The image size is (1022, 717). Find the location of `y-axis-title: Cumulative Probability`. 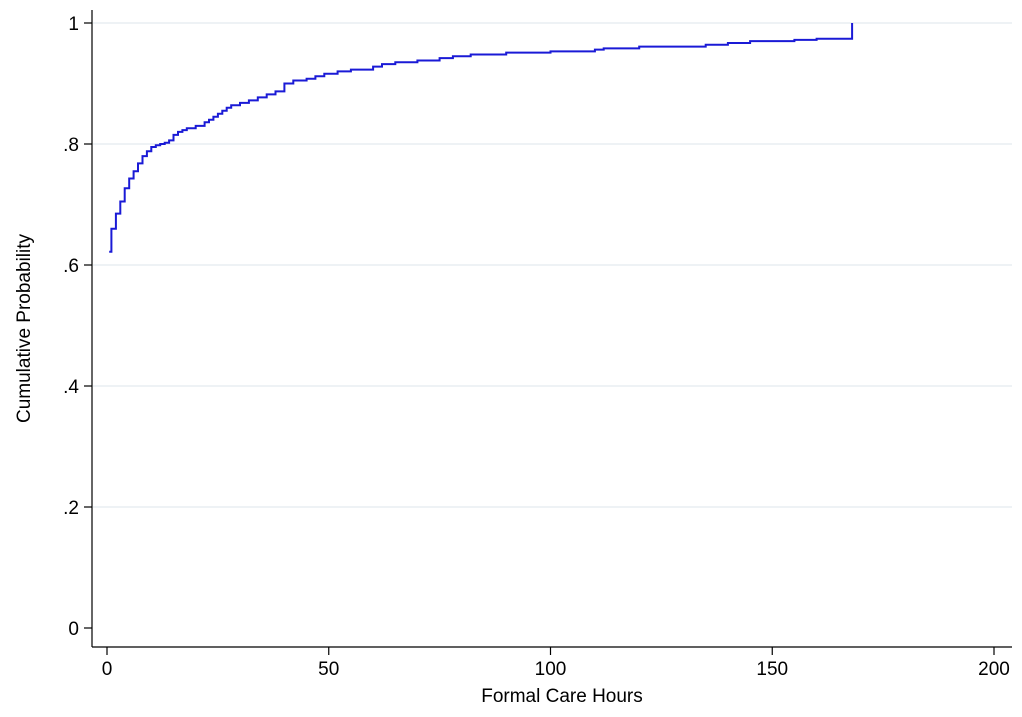

y-axis-title: Cumulative Probability is located at coordinates (24, 328).